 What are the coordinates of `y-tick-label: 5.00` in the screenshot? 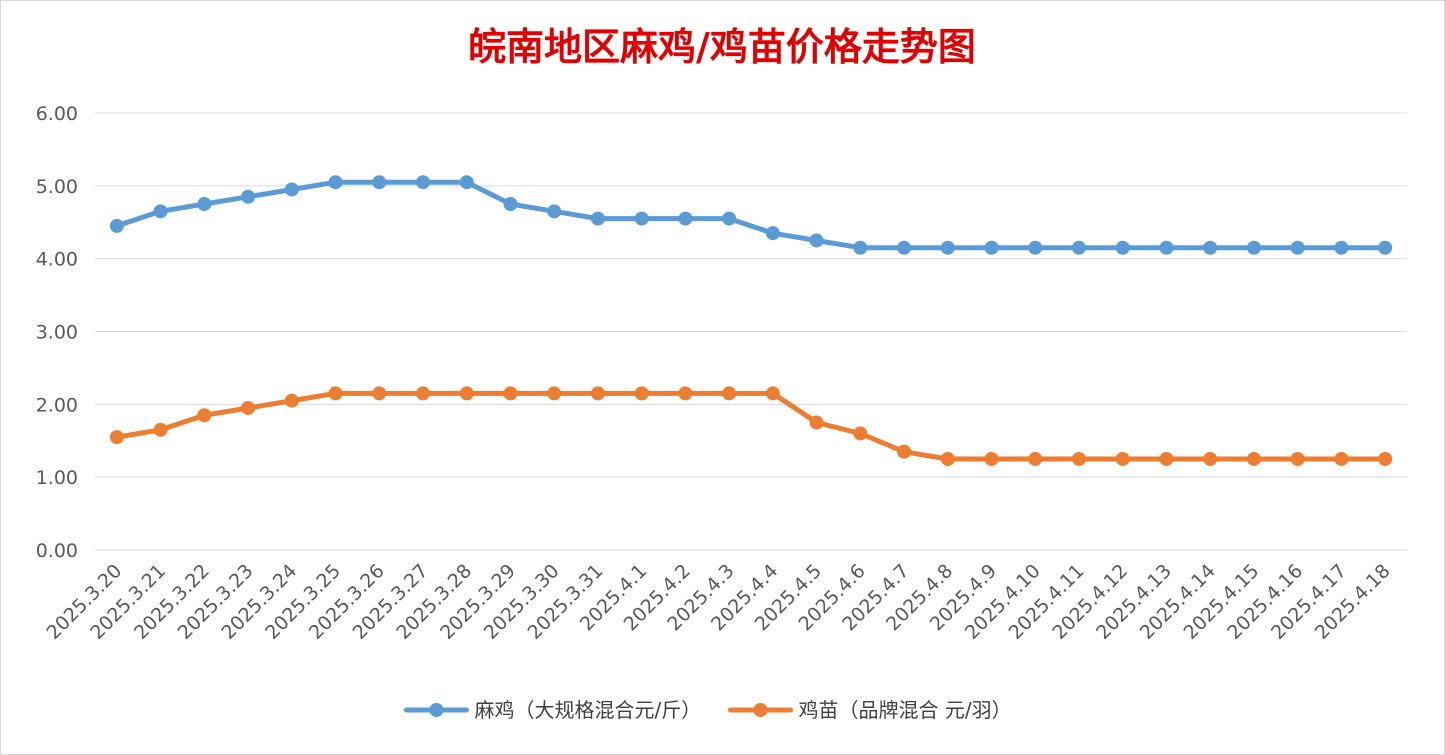 It's located at (57, 187).